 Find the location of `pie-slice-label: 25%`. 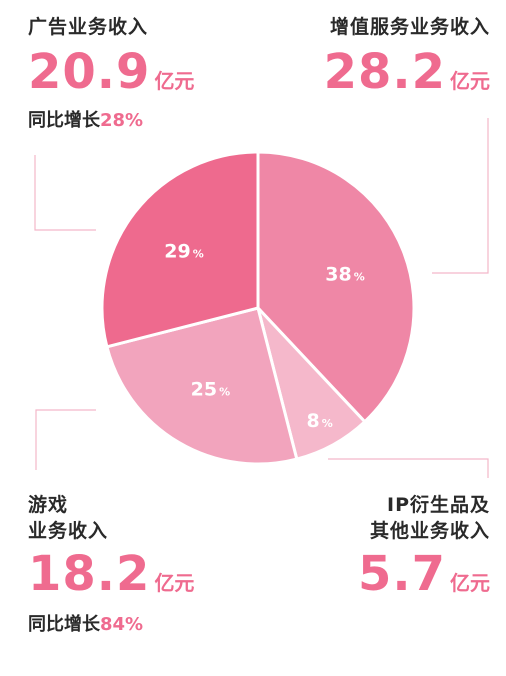

pie-slice-label: 25% is located at coordinates (210, 390).